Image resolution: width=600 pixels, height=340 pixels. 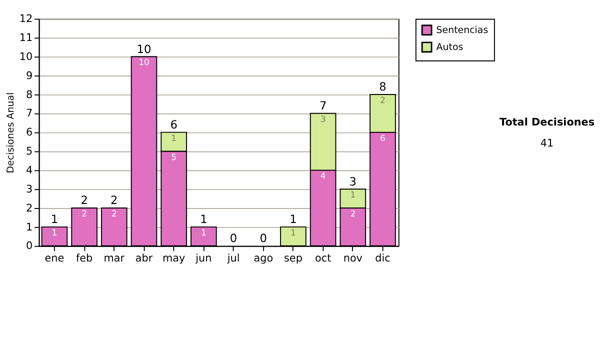 What do you see at coordinates (29, 246) in the screenshot?
I see `y-tick-label: 0` at bounding box center [29, 246].